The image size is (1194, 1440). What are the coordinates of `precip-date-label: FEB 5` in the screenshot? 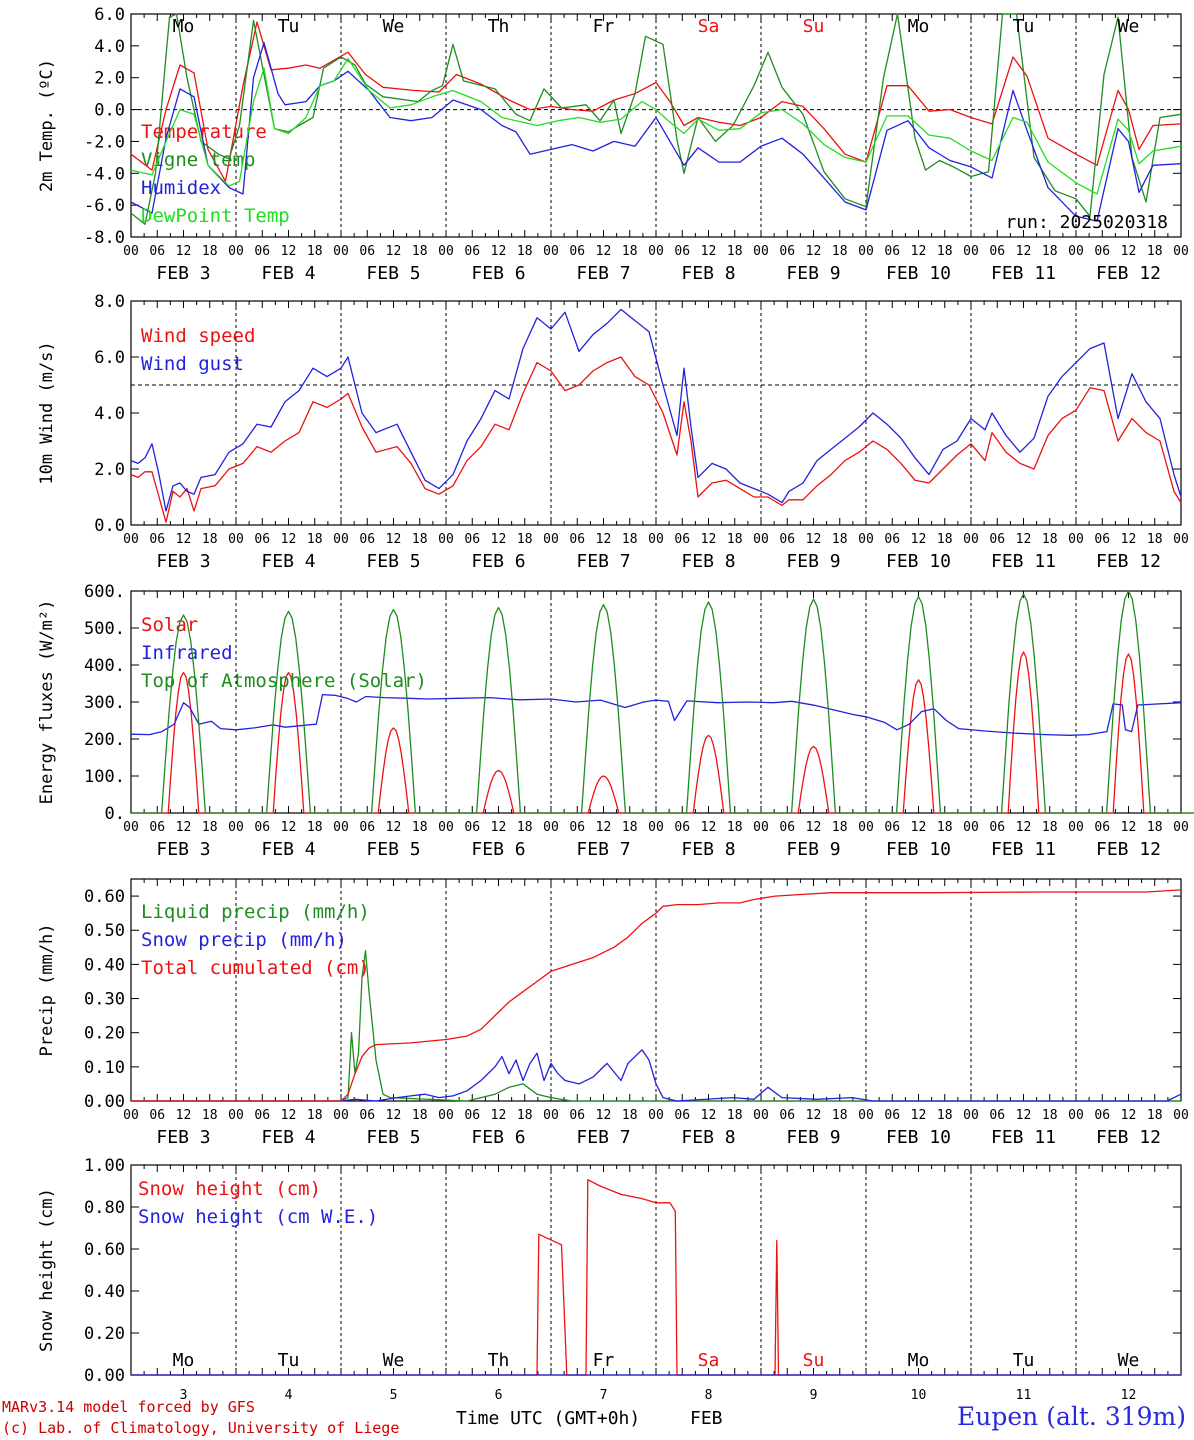 It's located at (393, 1137).